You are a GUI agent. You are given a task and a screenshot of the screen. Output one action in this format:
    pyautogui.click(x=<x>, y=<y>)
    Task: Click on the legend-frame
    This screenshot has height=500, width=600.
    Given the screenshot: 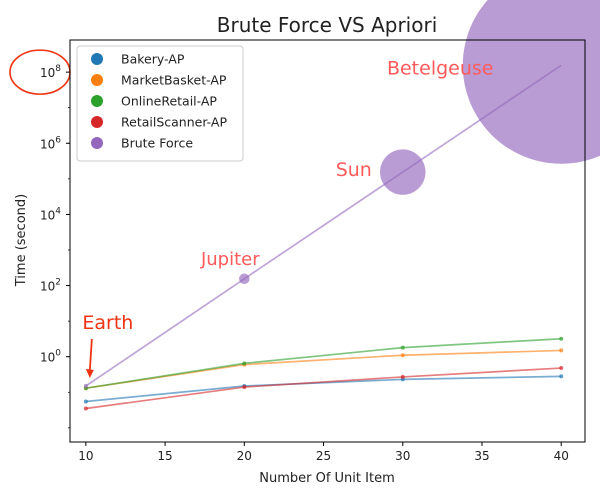 What is the action you would take?
    pyautogui.click(x=160, y=103)
    